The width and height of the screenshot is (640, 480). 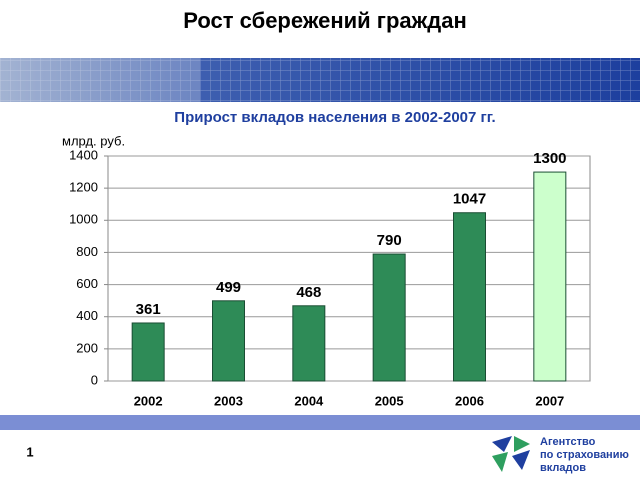 I want to click on slide-title: Рост сбережений граждан, so click(x=324, y=20).